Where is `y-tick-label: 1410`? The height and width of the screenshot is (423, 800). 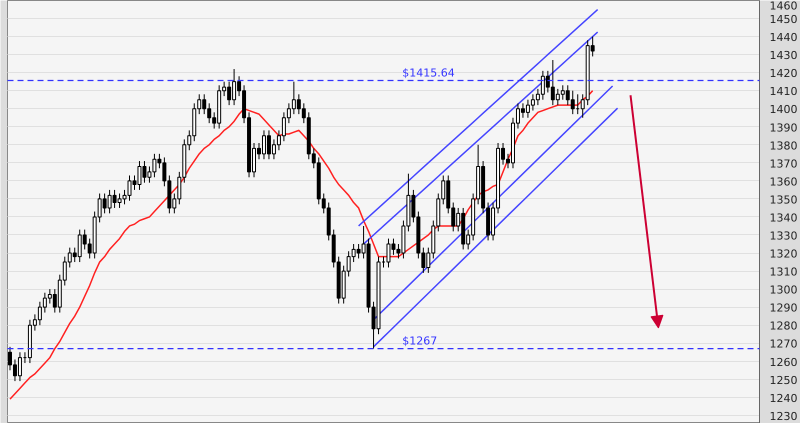
y-tick-label: 1410 is located at coordinates (784, 91).